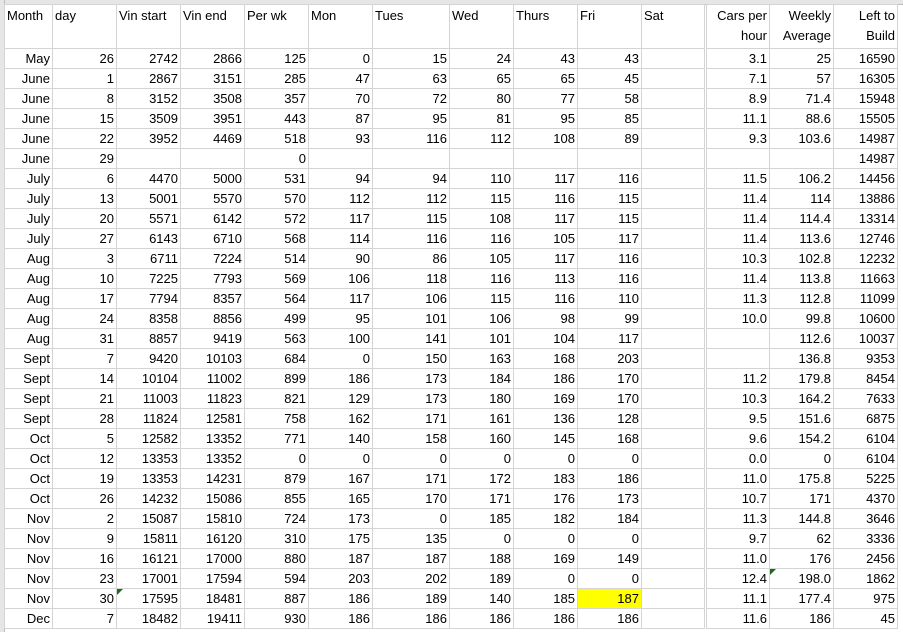 This screenshot has width=903, height=632. Describe the element at coordinates (801, 158) in the screenshot. I see `cell-weekly-average` at that location.